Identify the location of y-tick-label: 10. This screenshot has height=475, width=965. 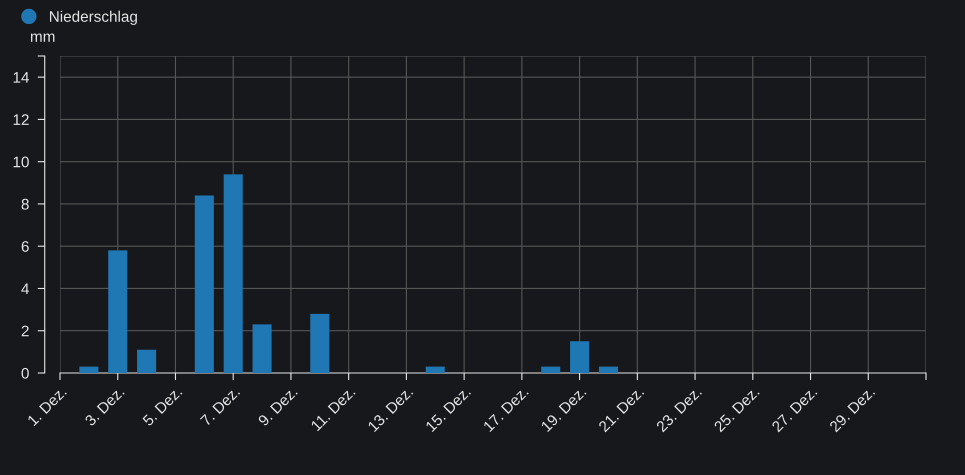
(21, 162).